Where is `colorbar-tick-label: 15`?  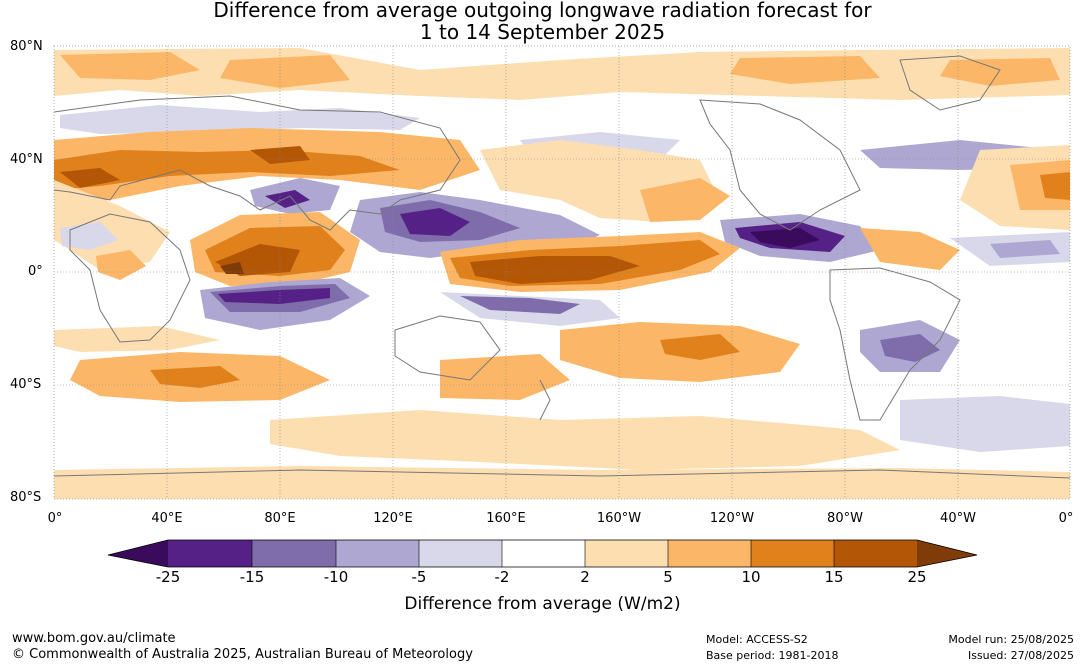 colorbar-tick-label: 15 is located at coordinates (834, 577).